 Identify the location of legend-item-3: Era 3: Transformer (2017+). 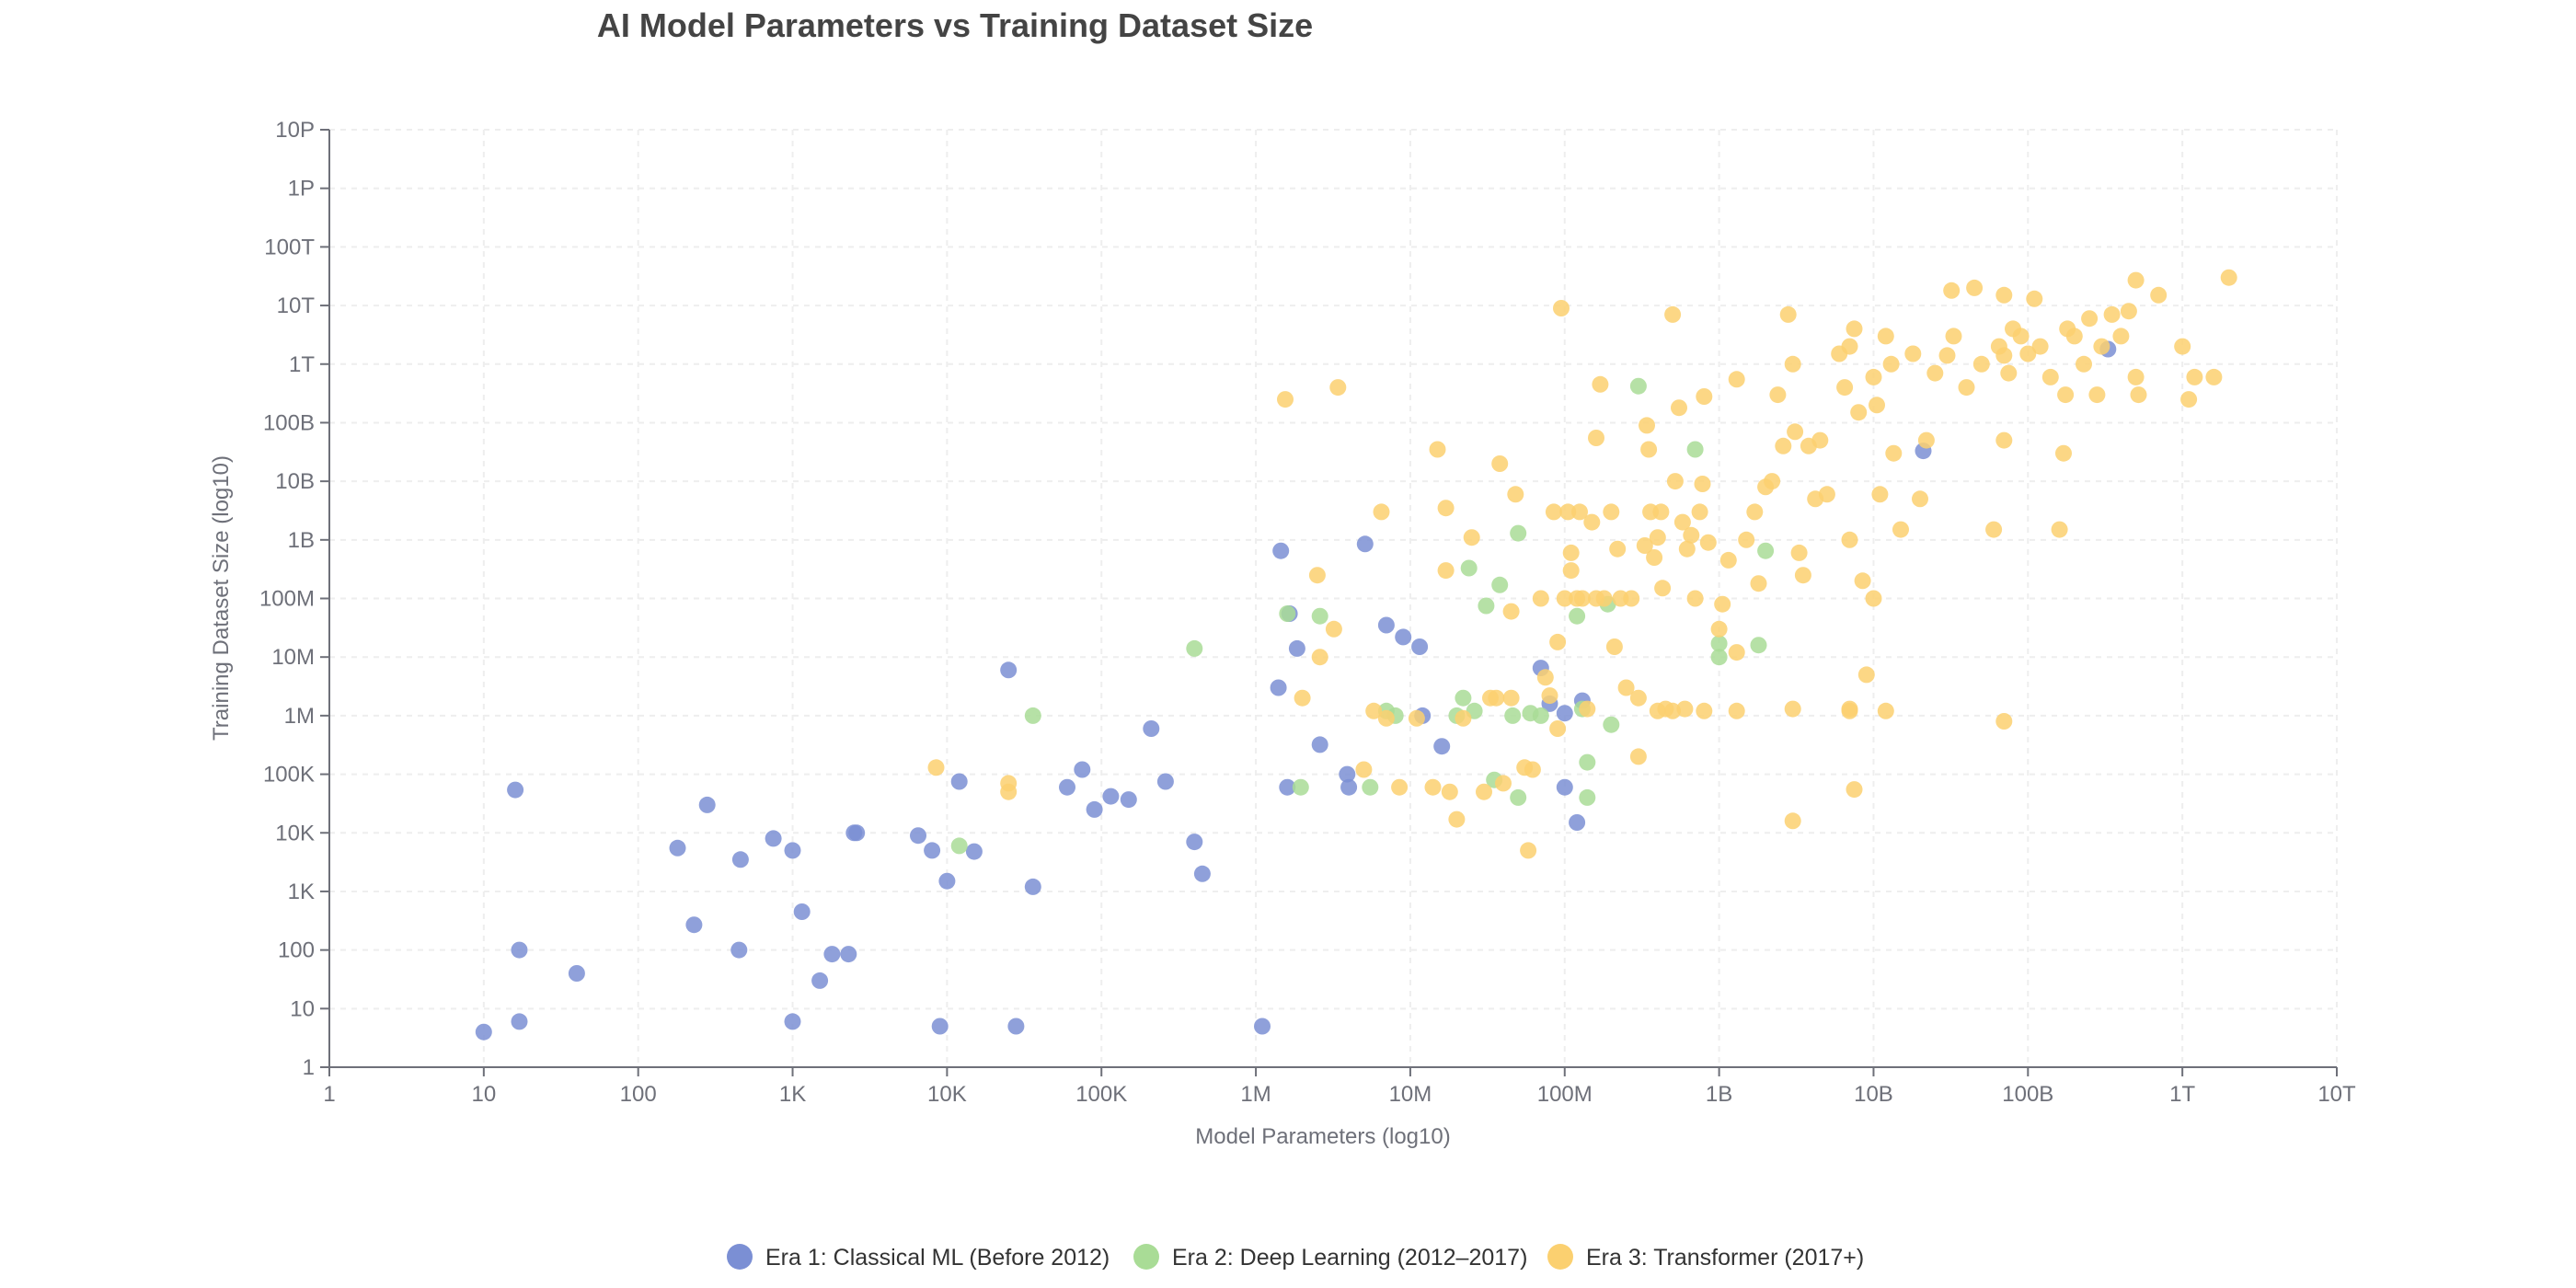
(1705, 1257).